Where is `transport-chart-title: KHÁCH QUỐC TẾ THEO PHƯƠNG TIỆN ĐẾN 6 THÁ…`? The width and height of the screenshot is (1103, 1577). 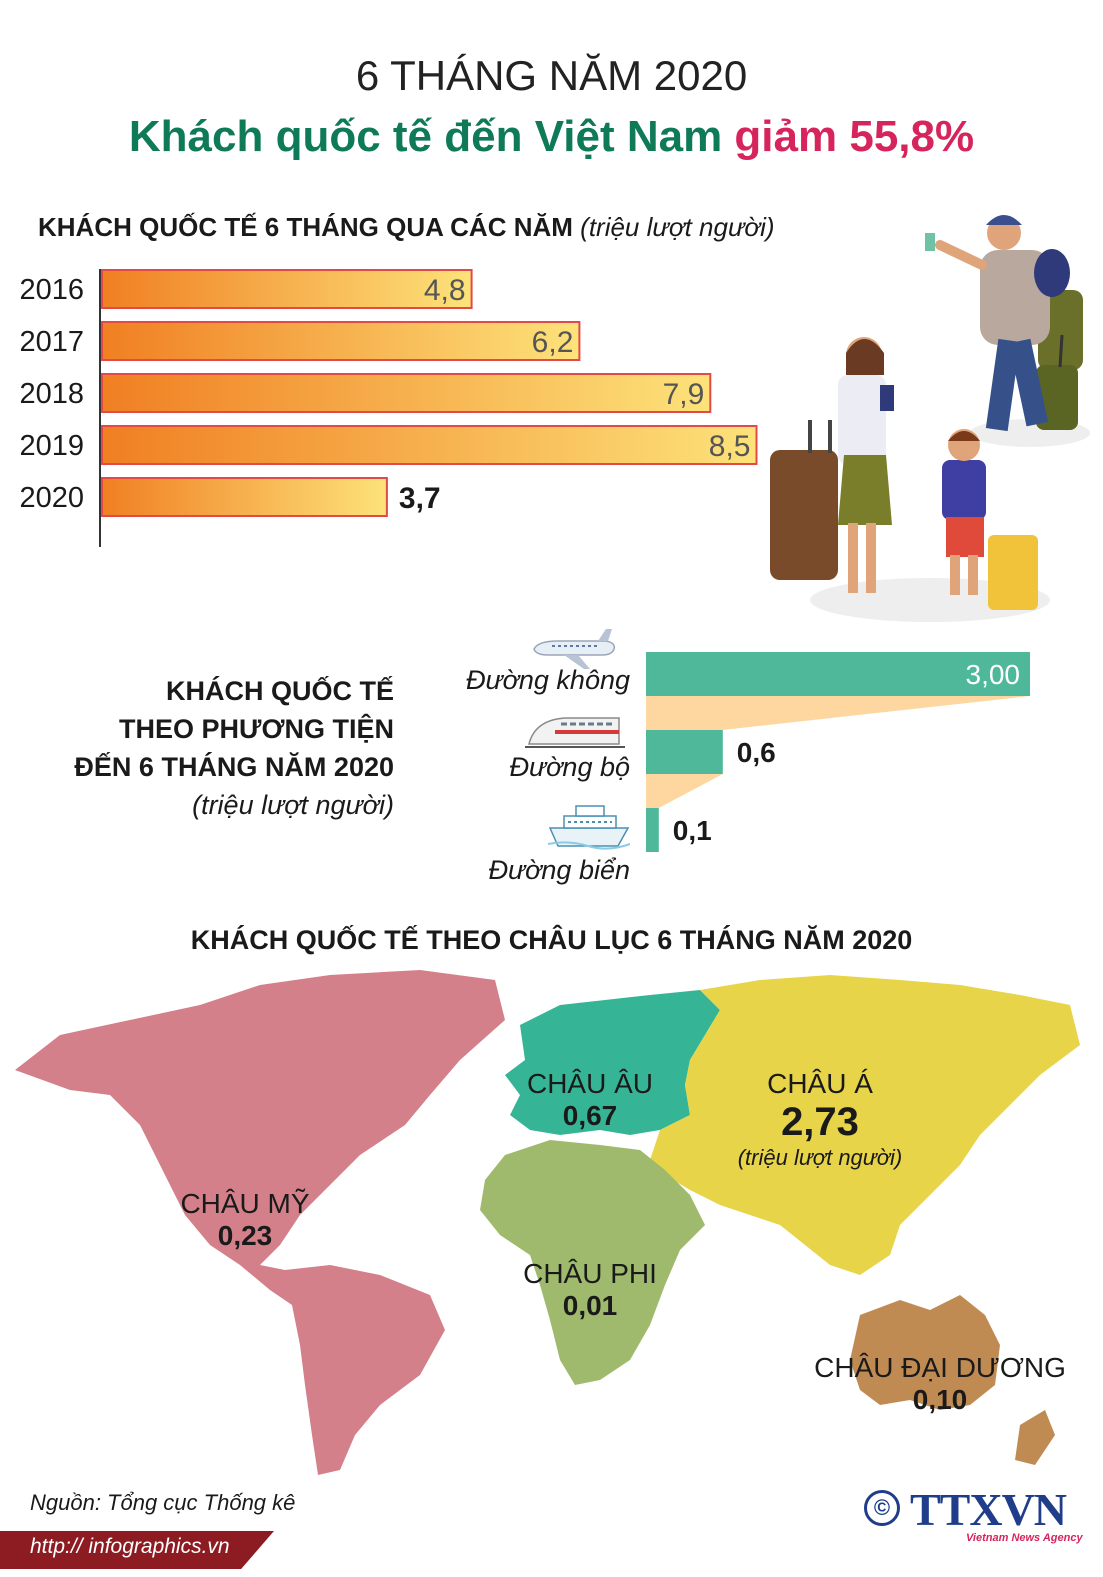 transport-chart-title: KHÁCH QUỐC TẾ THEO PHƯƠNG TIỆN ĐẾN 6 THÁ… is located at coordinates (207, 748).